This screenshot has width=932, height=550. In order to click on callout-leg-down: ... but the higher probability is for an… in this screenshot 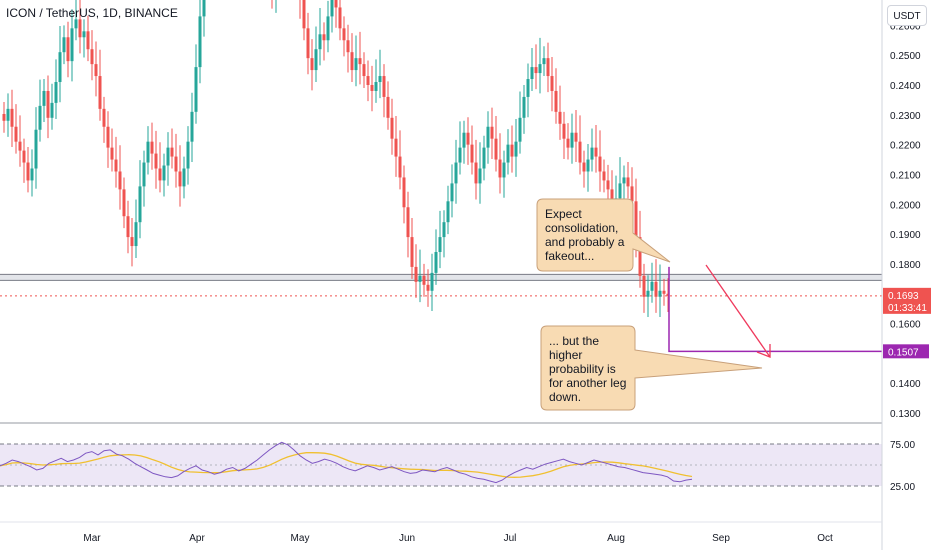, I will do `click(651, 368)`.